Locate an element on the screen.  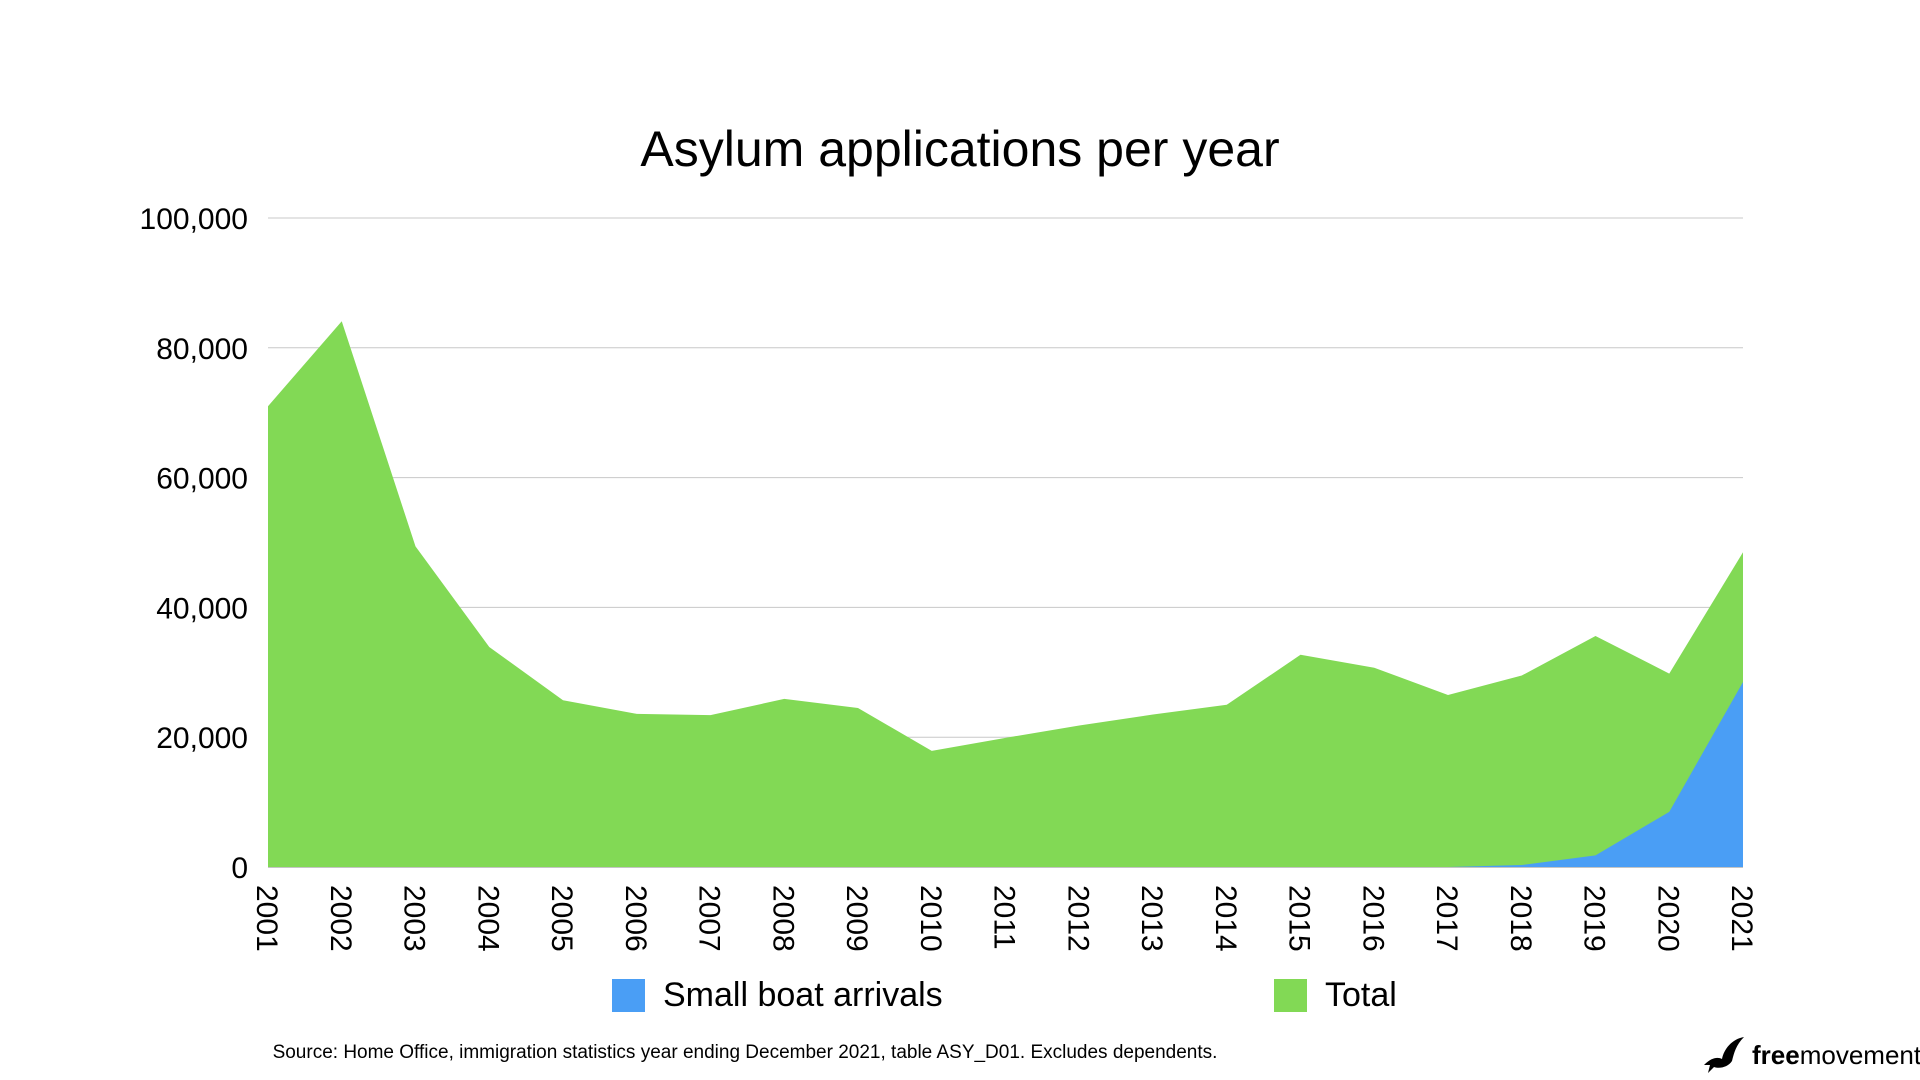
y-tick-label: 0 is located at coordinates (239, 868).